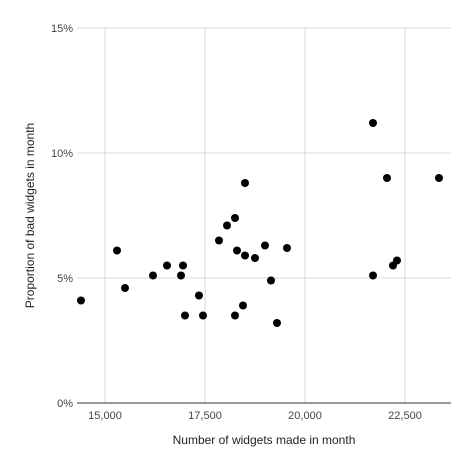 The image size is (474, 470). Describe the element at coordinates (405, 416) in the screenshot. I see `x-tick-label: 22,500` at that location.